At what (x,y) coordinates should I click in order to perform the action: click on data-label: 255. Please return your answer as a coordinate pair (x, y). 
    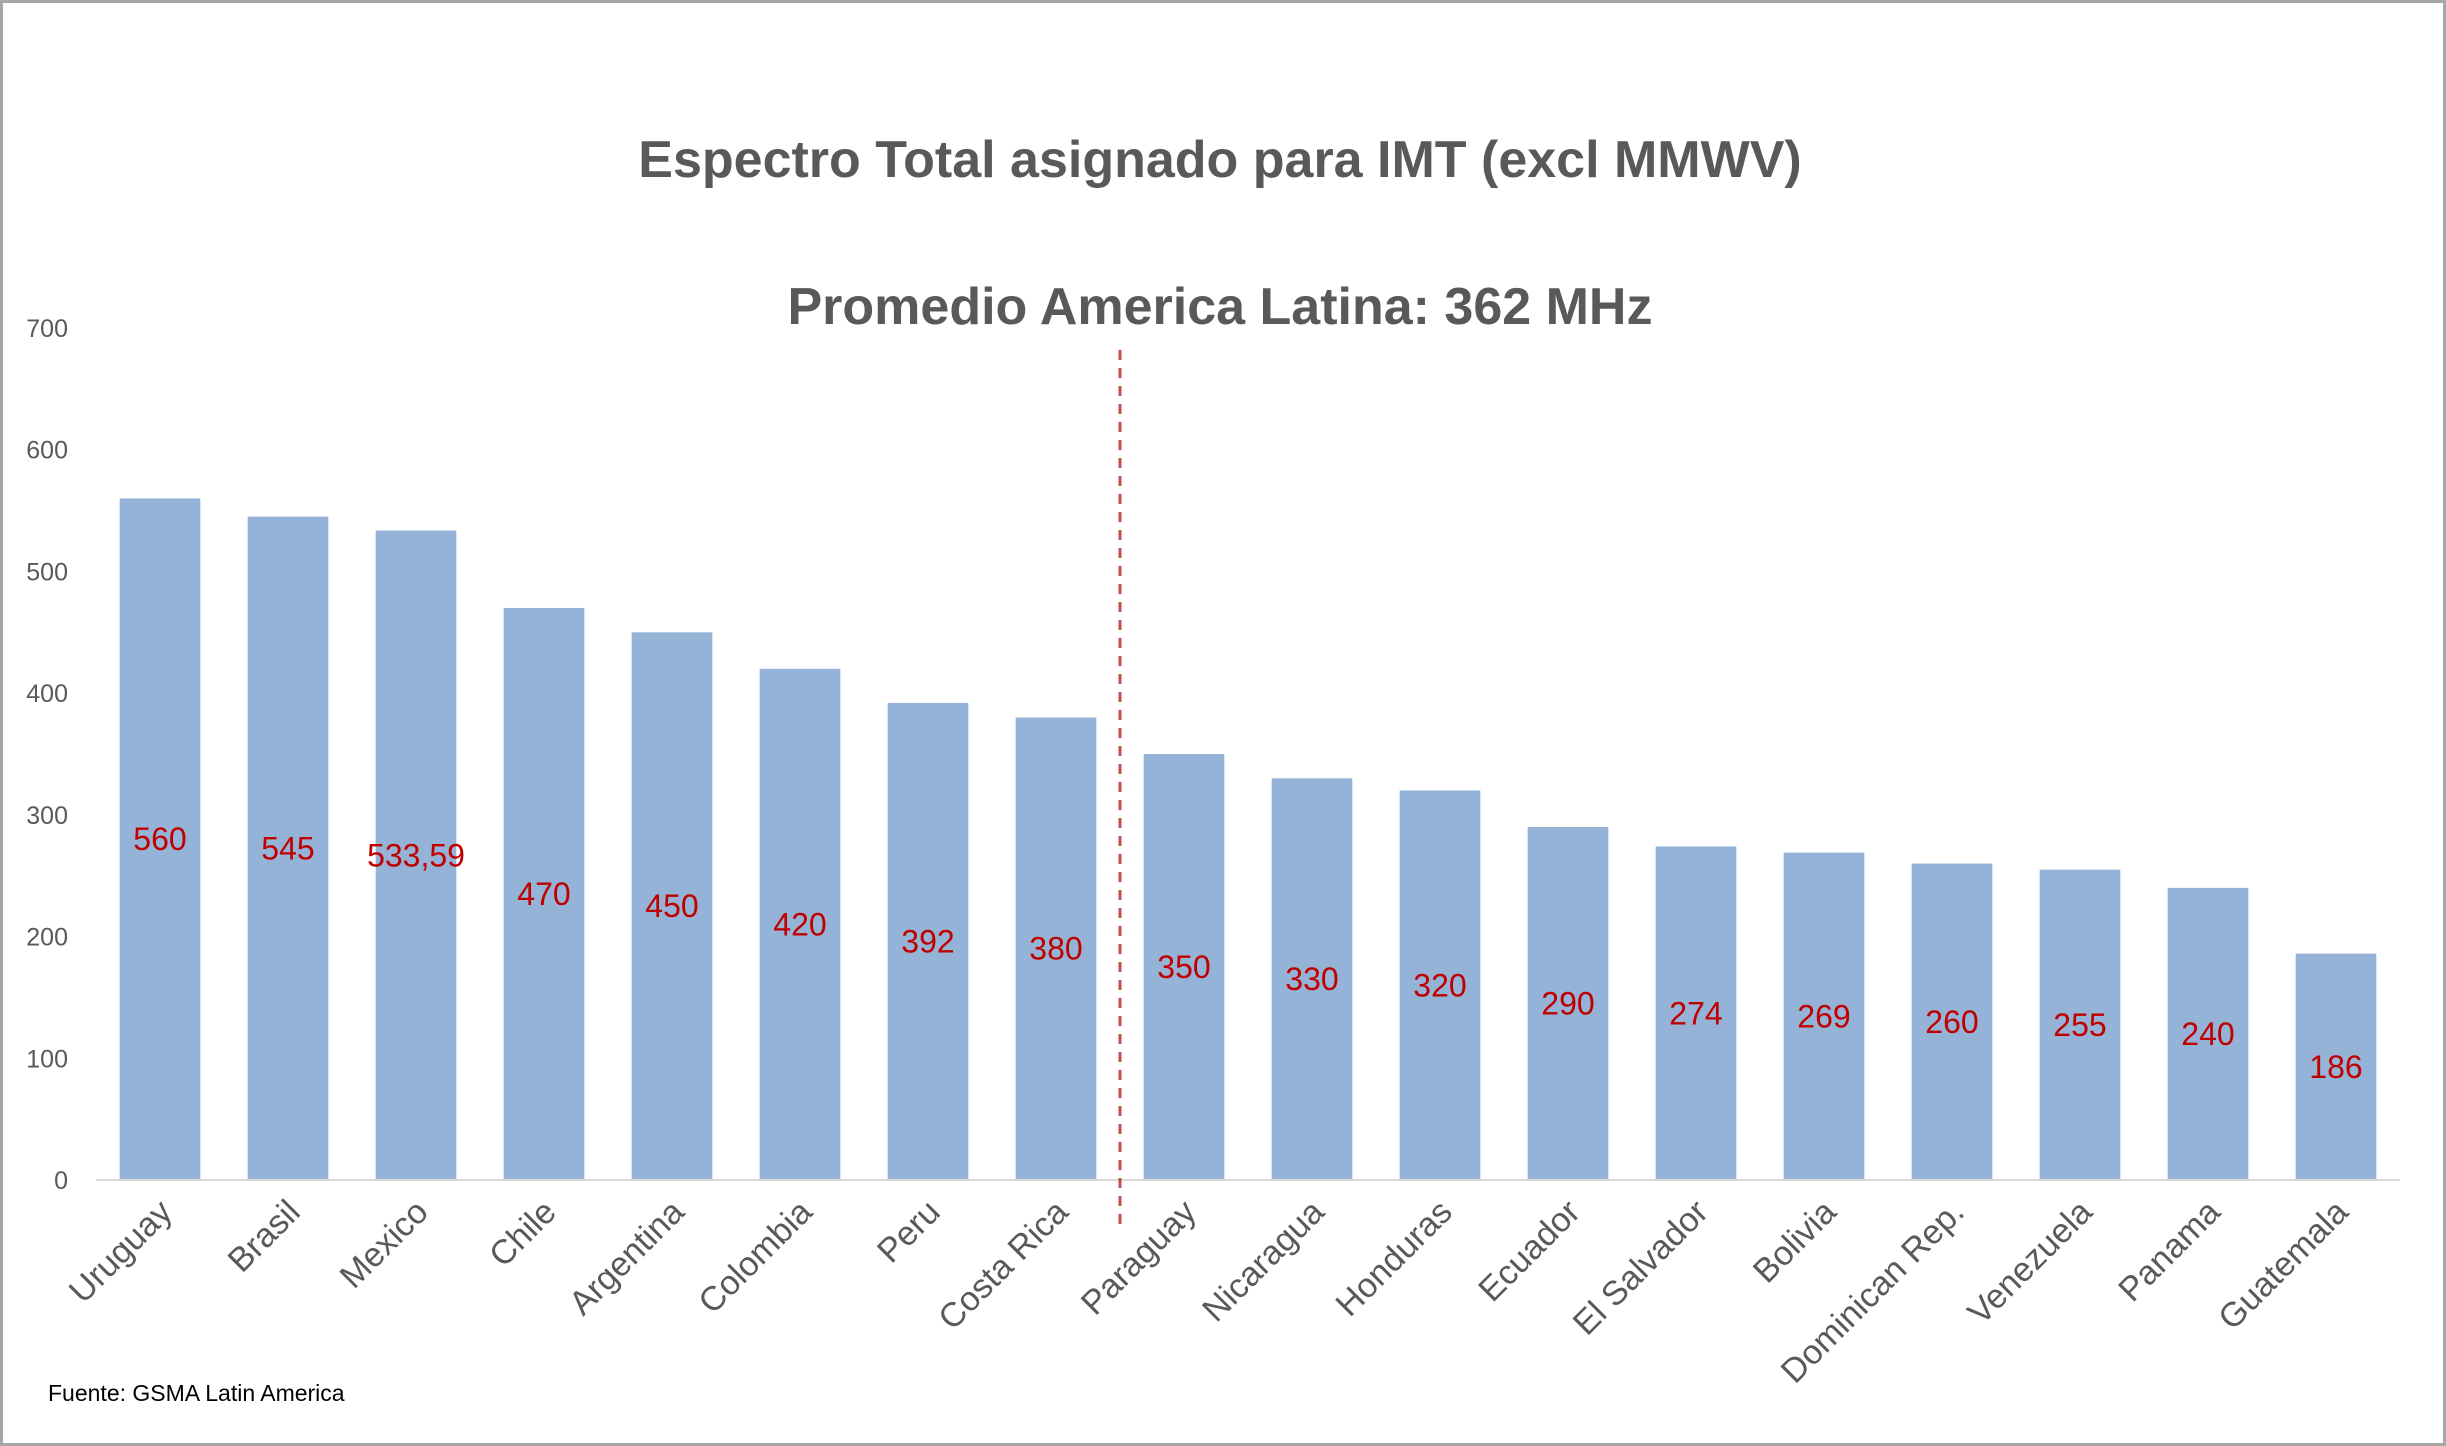
    Looking at the image, I should click on (2079, 1025).